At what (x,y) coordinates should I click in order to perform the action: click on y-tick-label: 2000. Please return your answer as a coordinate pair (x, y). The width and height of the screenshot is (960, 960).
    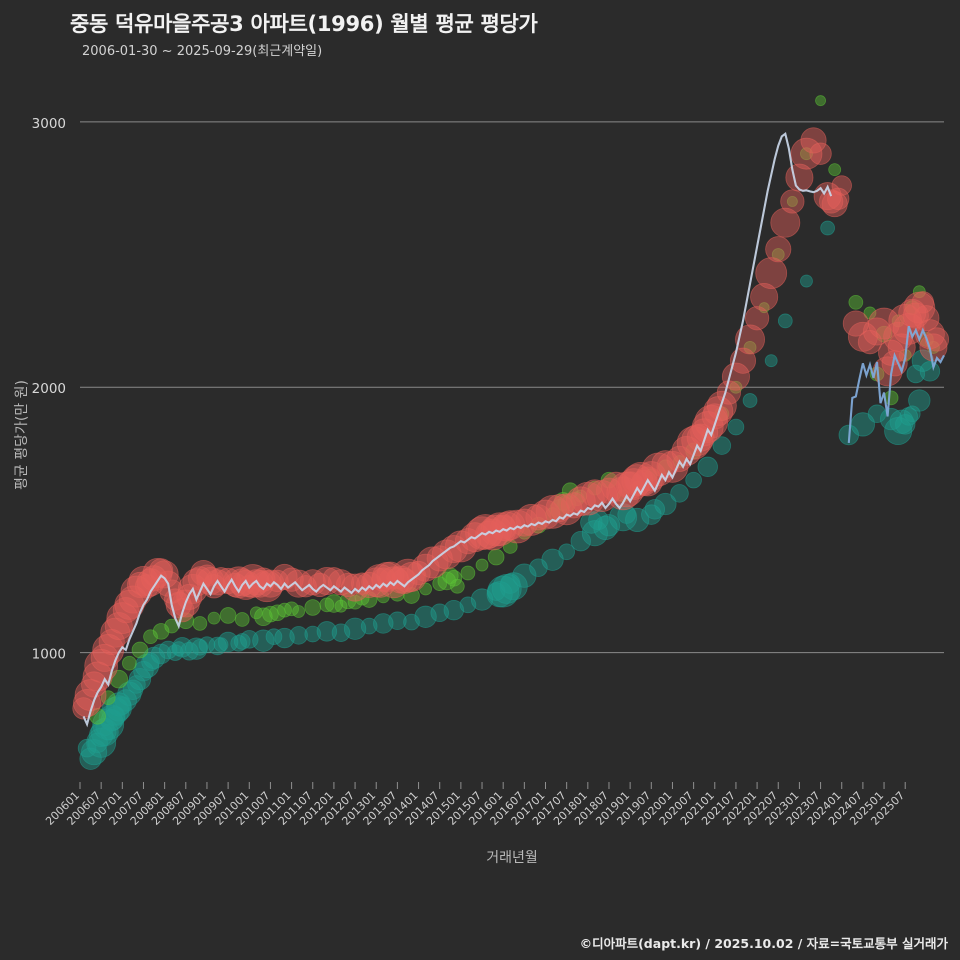
    Looking at the image, I should click on (49, 389).